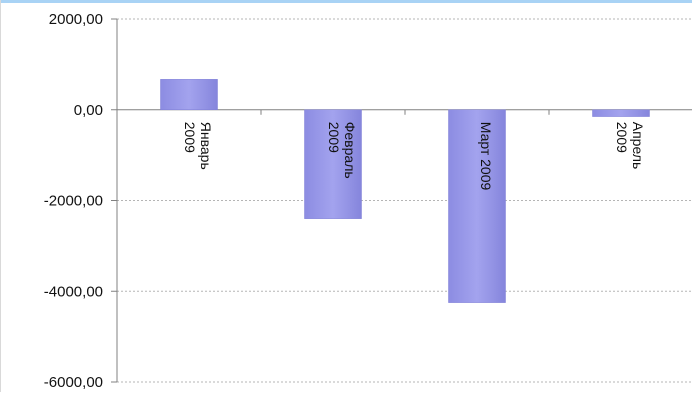  What do you see at coordinates (346, 1) in the screenshot?
I see `chart-top-accent-bar` at bounding box center [346, 1].